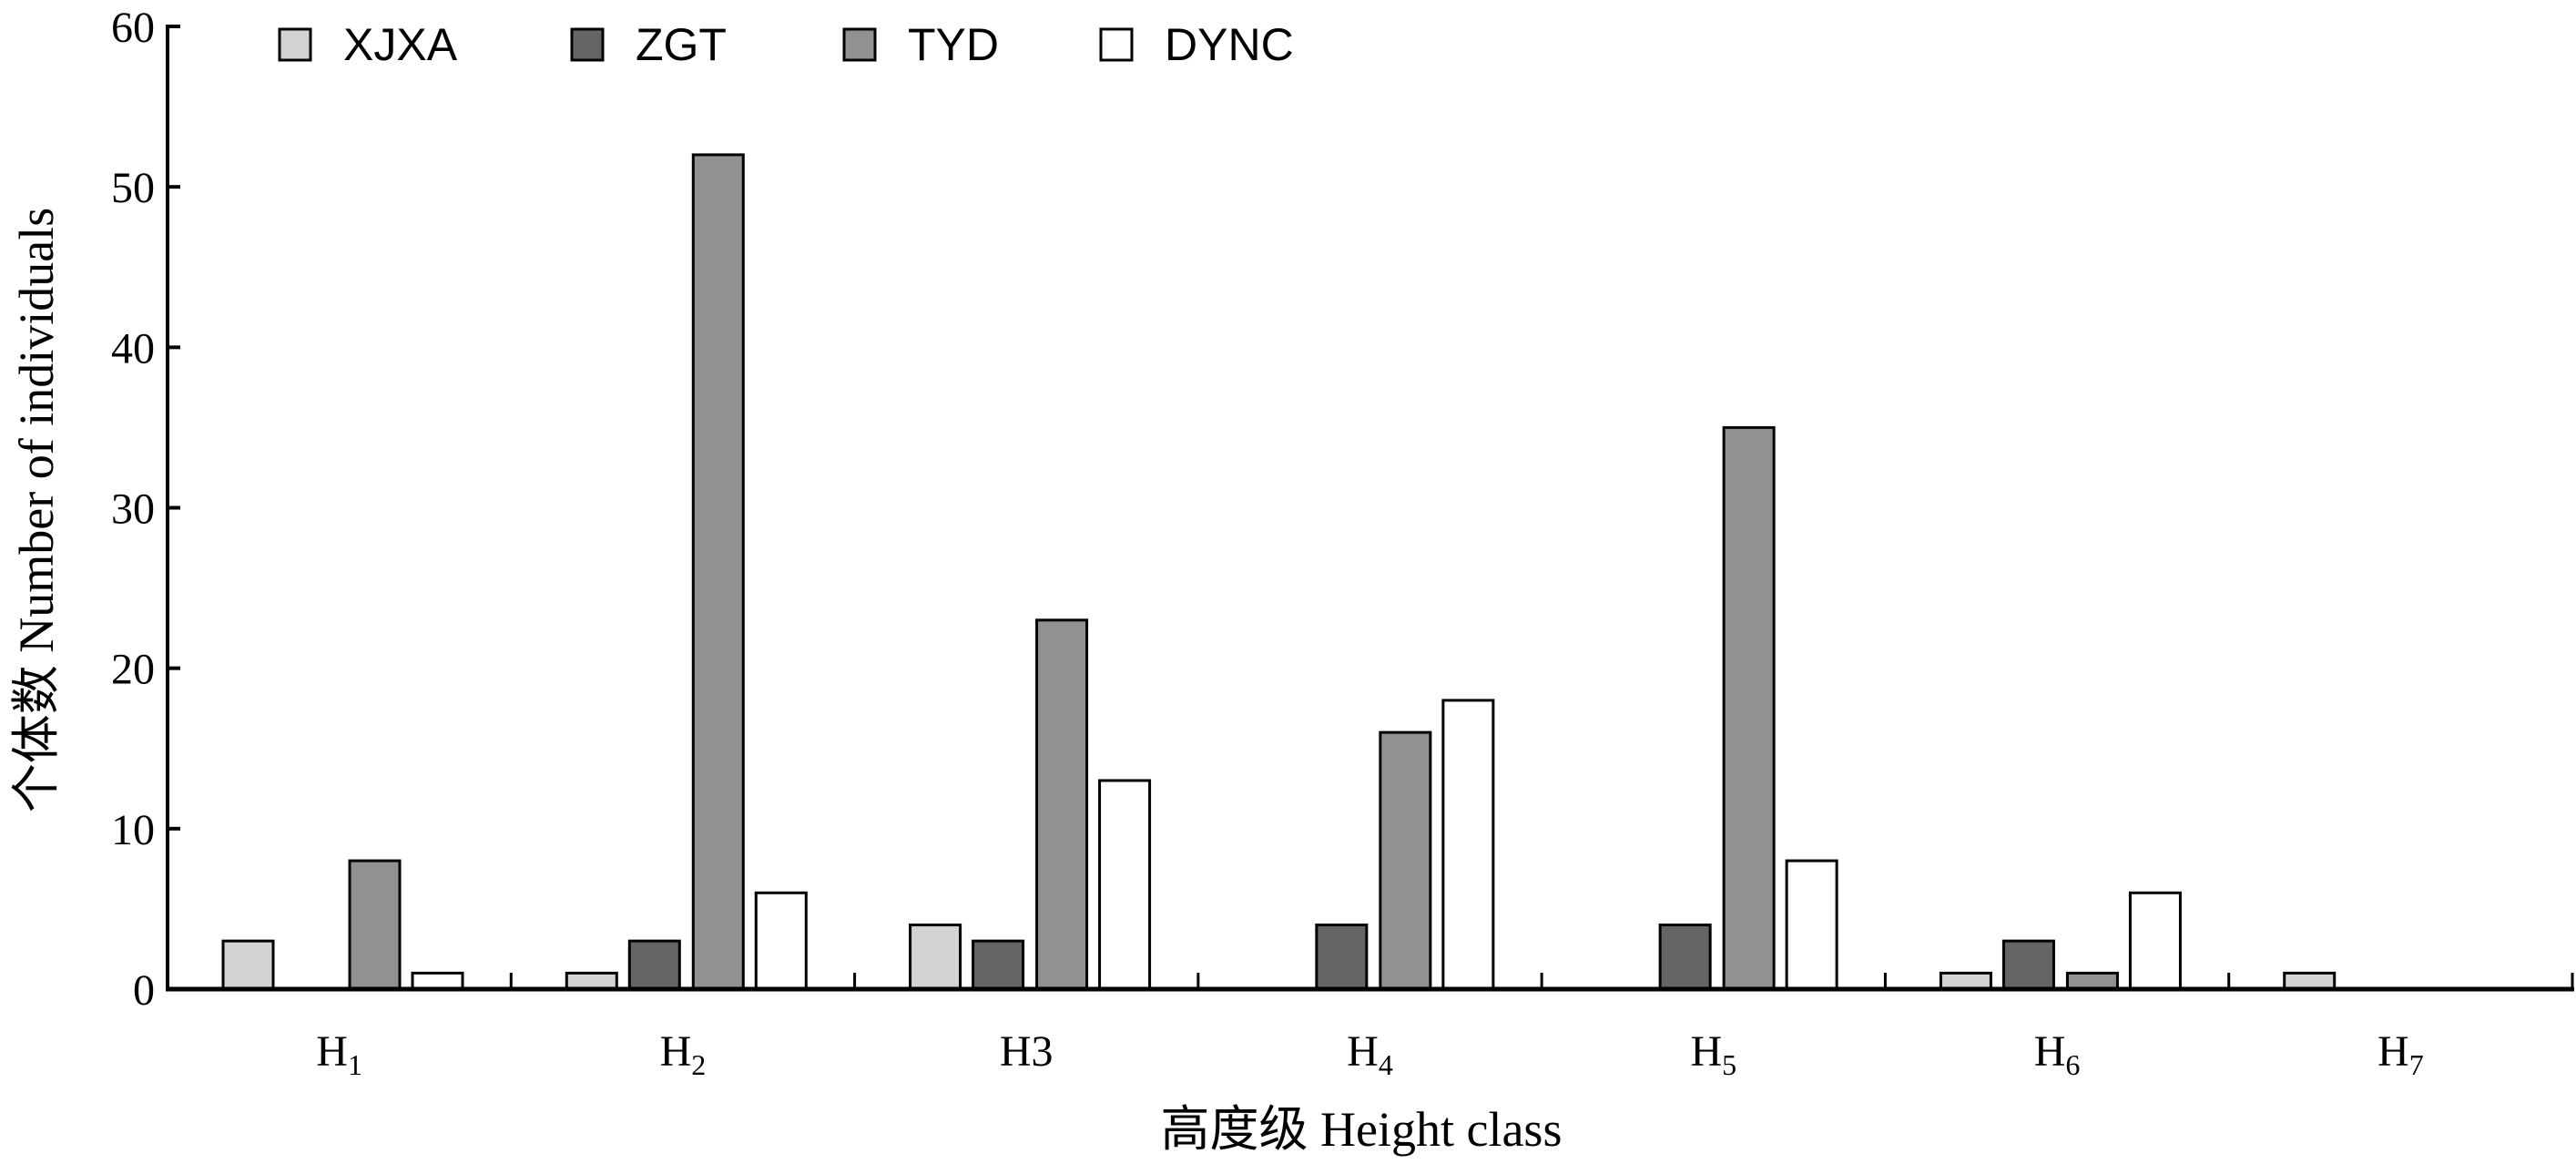 The height and width of the screenshot is (1164, 2576). I want to click on legend-swatch-zgt, so click(587, 44).